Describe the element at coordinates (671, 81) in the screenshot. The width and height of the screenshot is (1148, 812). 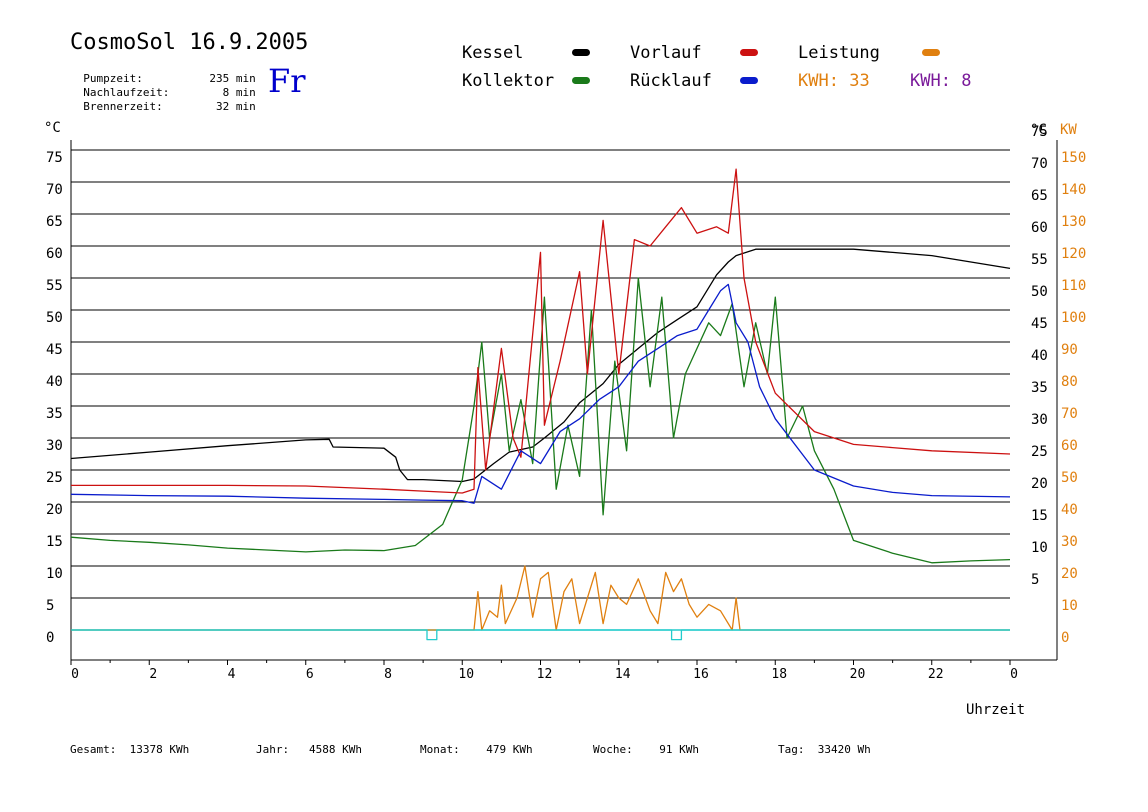
I see `legend-ruecklauf-label: Rücklauf` at that location.